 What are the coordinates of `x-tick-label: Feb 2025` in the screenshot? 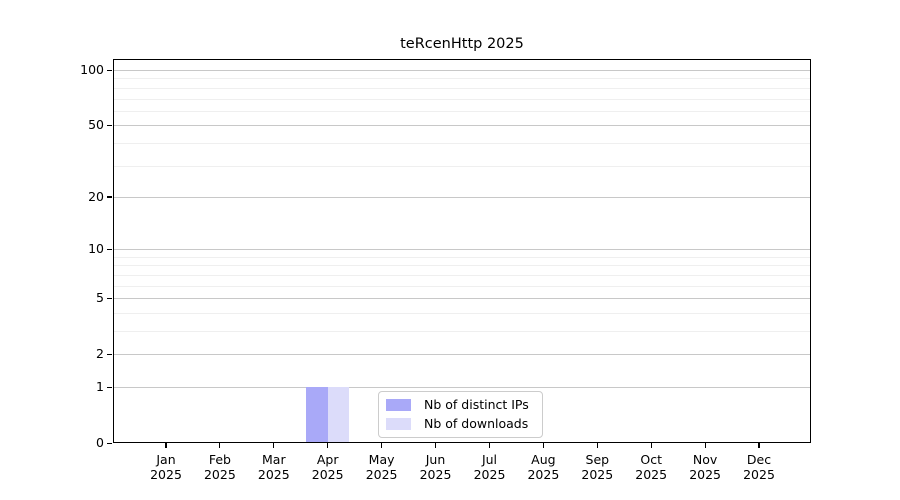 It's located at (220, 467).